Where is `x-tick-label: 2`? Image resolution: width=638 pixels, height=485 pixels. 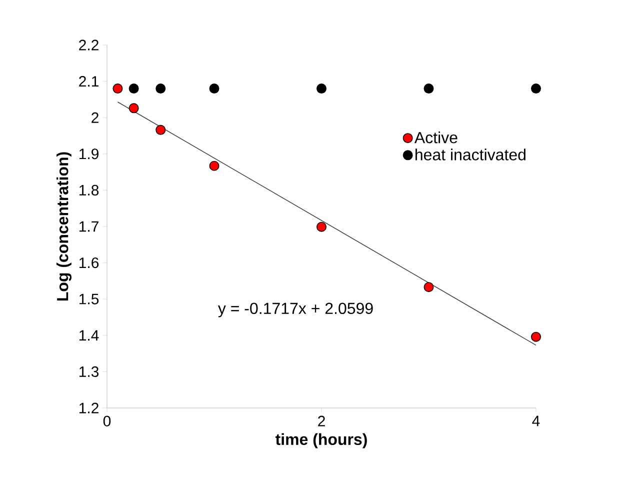
x-tick-label: 2 is located at coordinates (321, 421).